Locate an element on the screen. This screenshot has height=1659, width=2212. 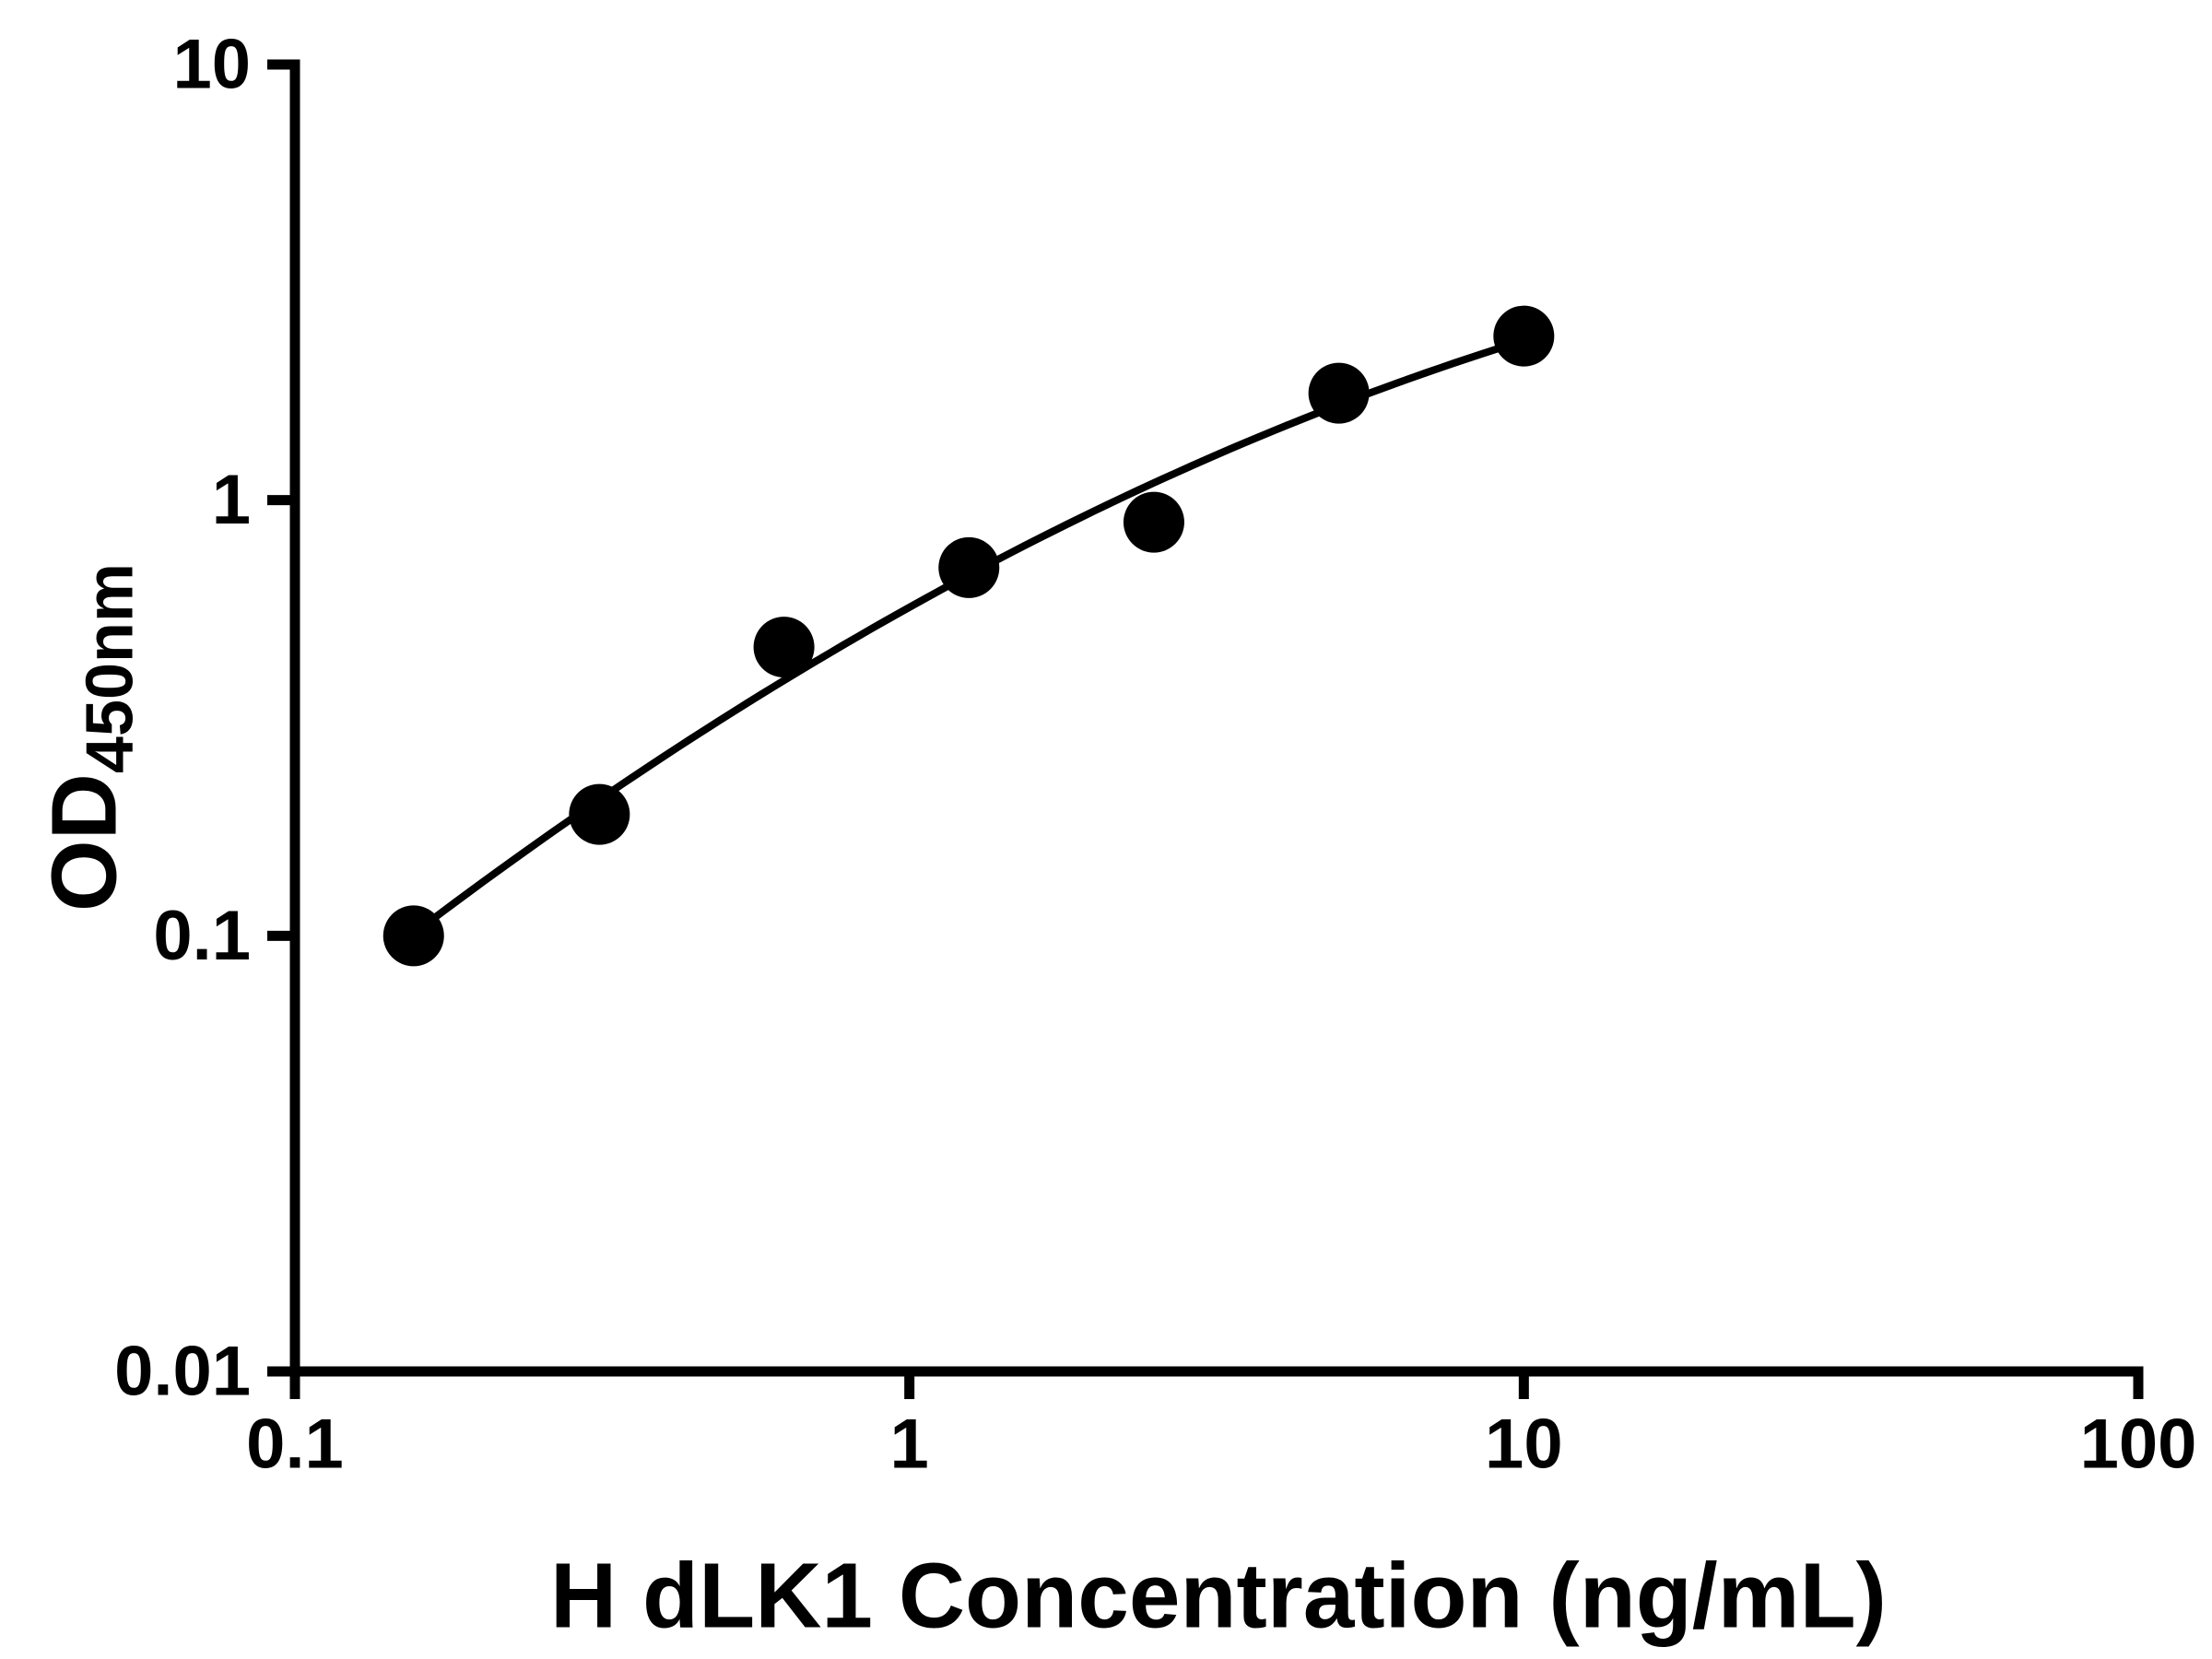
y-tick-label: 1 is located at coordinates (231, 500).